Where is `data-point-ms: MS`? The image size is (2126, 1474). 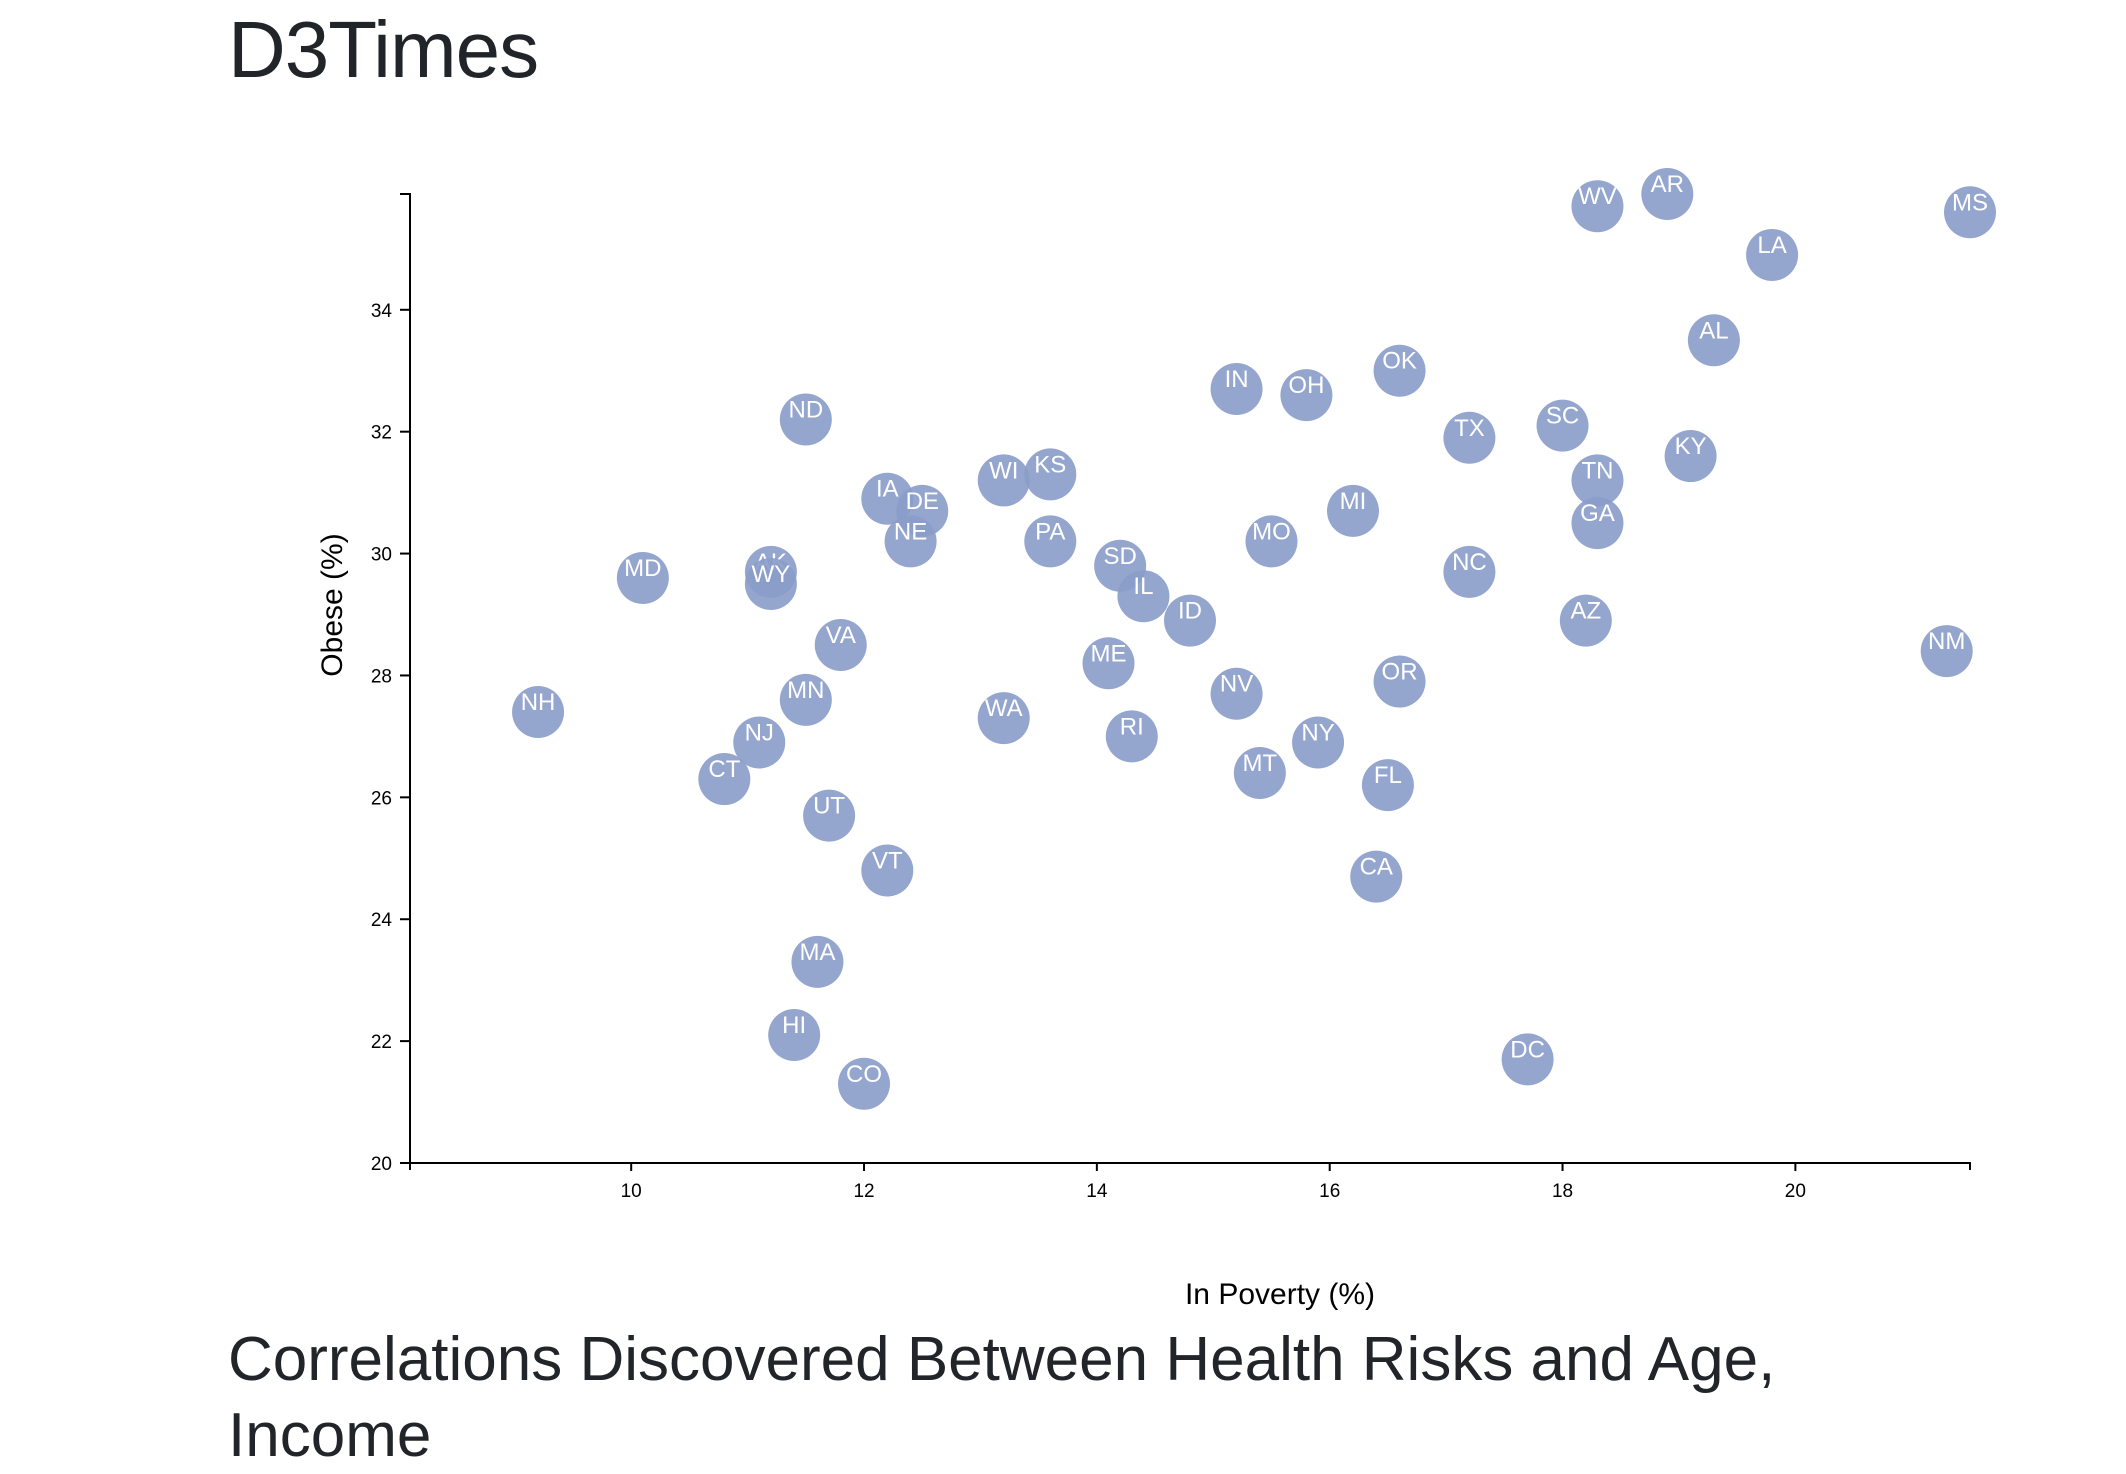
data-point-ms: MS is located at coordinates (1970, 212).